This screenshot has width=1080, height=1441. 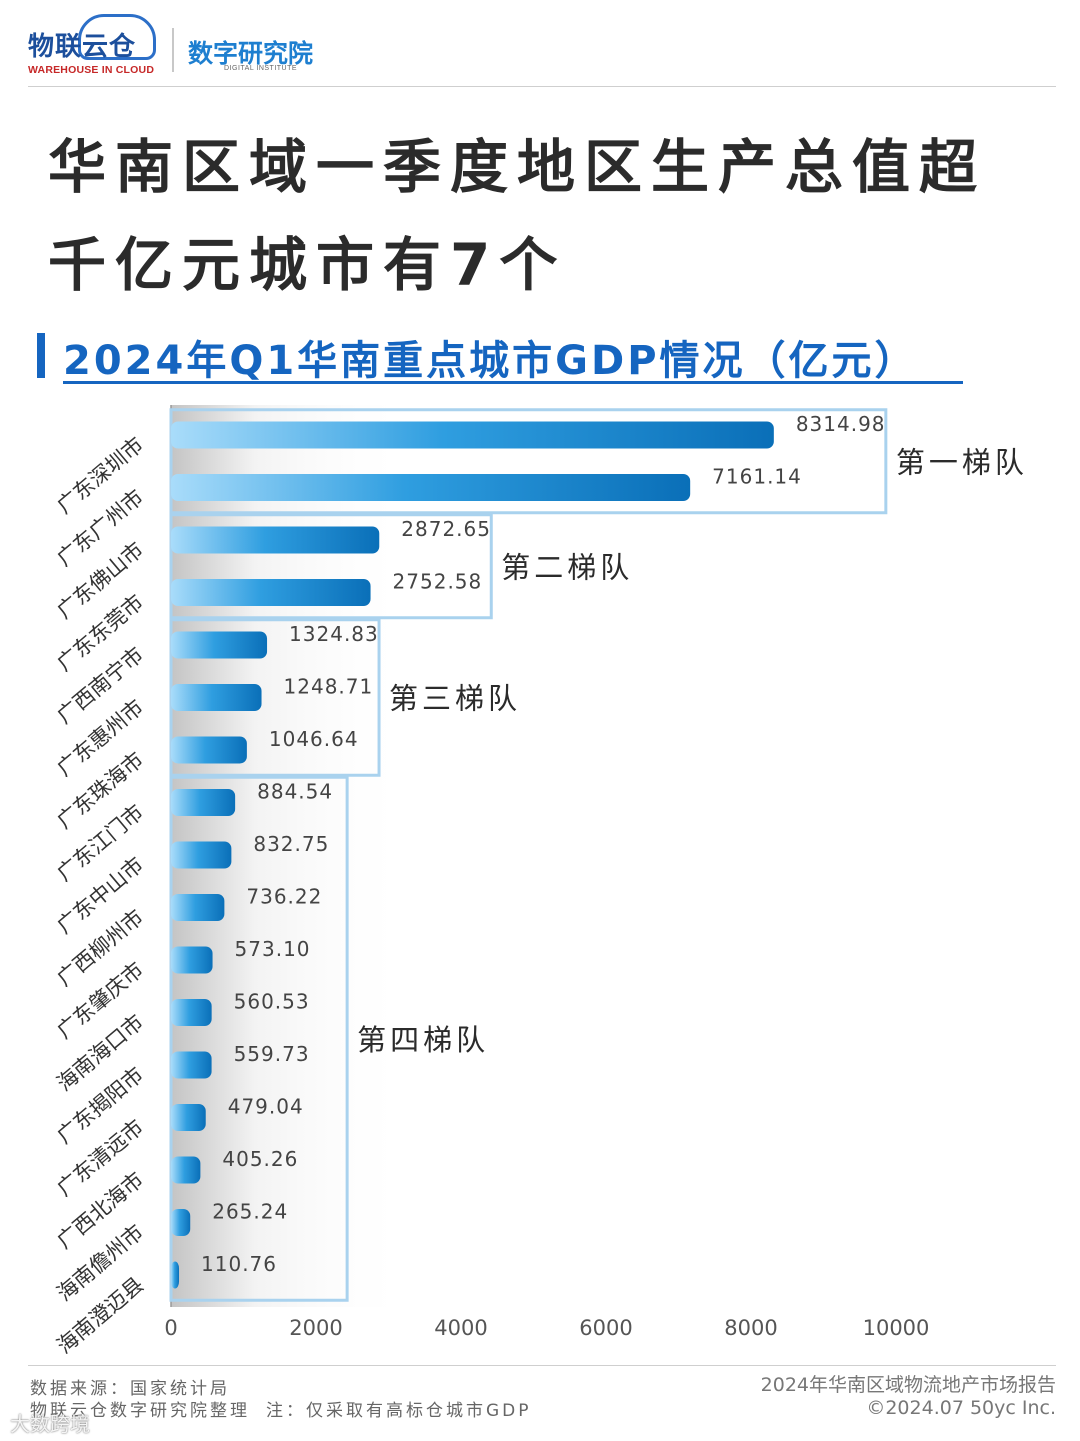 What do you see at coordinates (896, 1328) in the screenshot?
I see `x-tick-label-6: 10000` at bounding box center [896, 1328].